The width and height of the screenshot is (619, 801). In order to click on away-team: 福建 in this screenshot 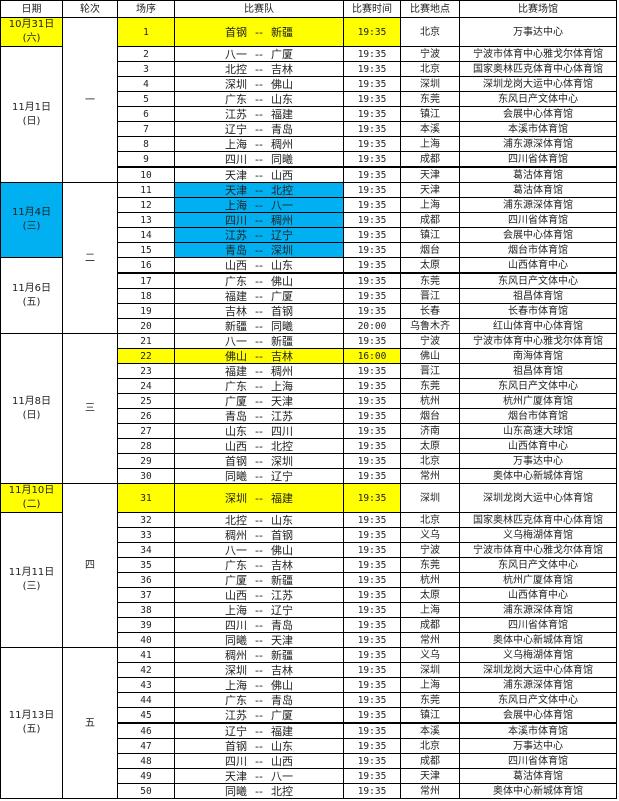, I will do `click(281, 731)`.